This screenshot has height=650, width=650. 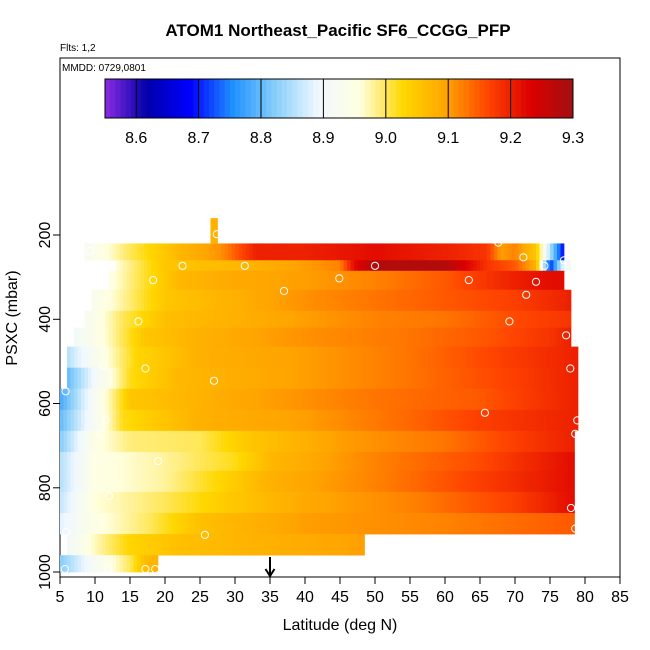 I want to click on y-axis-label: PSXC (mbar), so click(x=12, y=317).